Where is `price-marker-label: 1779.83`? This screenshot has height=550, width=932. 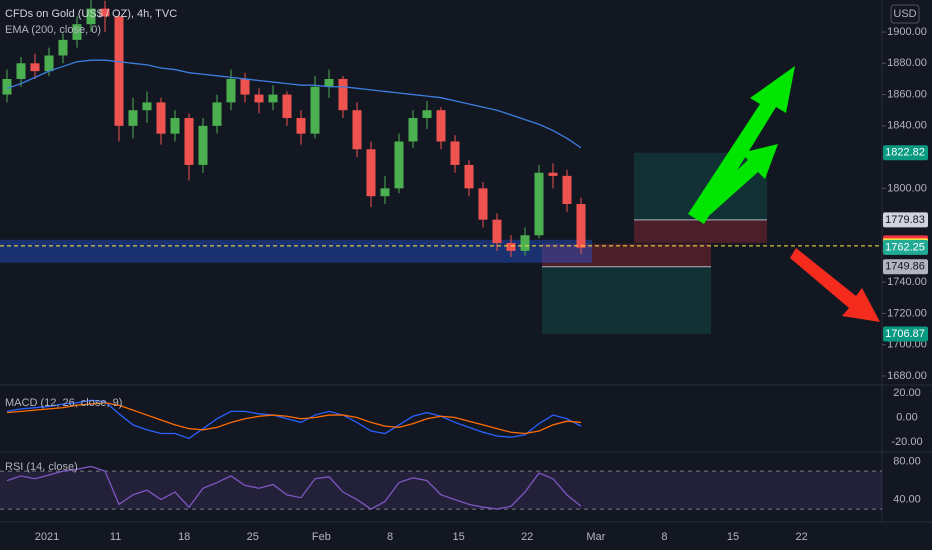
price-marker-label: 1779.83 is located at coordinates (905, 220).